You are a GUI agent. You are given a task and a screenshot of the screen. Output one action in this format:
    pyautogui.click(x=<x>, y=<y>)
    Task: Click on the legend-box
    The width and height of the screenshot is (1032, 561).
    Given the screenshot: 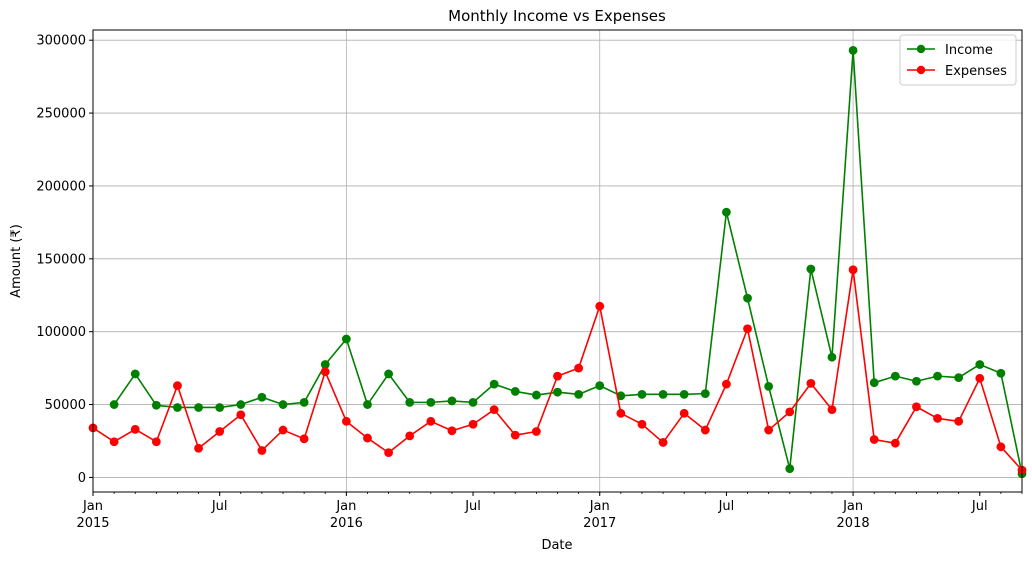 What is the action you would take?
    pyautogui.click(x=958, y=60)
    